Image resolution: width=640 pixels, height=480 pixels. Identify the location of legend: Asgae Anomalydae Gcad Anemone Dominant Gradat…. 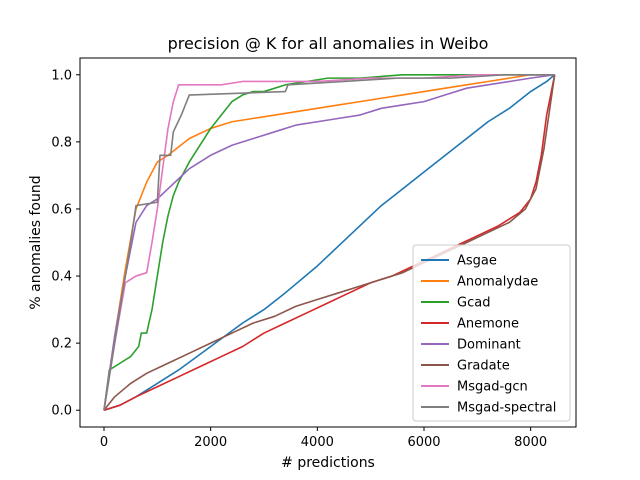
(491, 333).